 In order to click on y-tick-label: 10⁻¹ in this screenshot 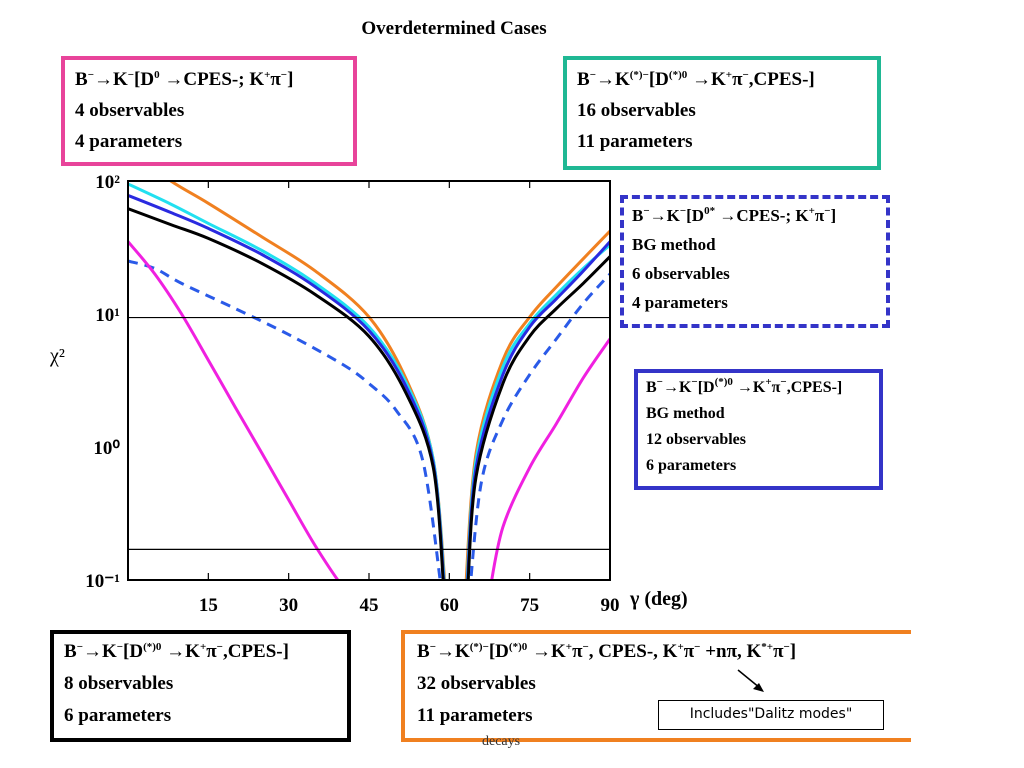, I will do `click(102, 581)`.